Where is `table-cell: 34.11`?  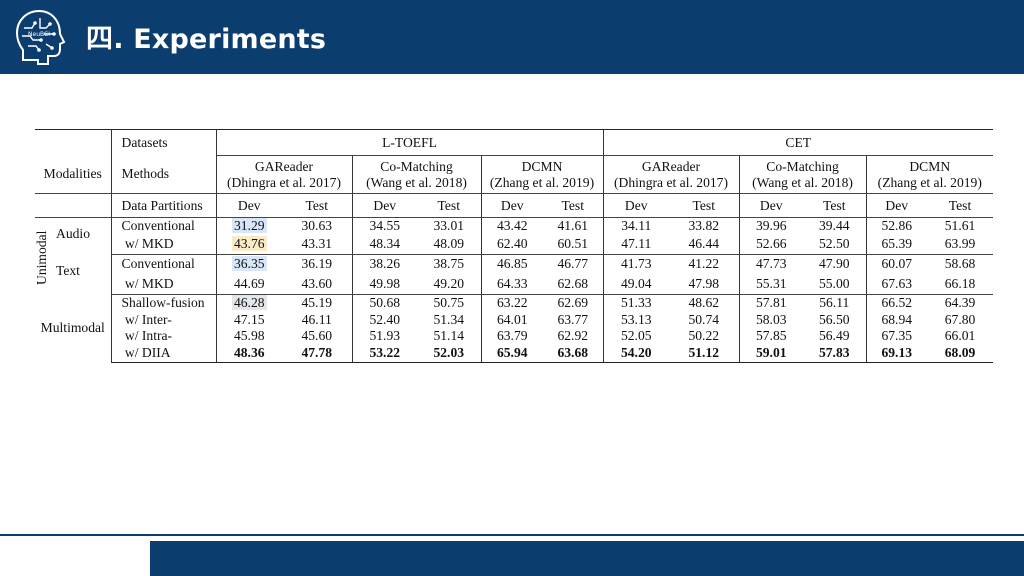 table-cell: 34.11 is located at coordinates (636, 225).